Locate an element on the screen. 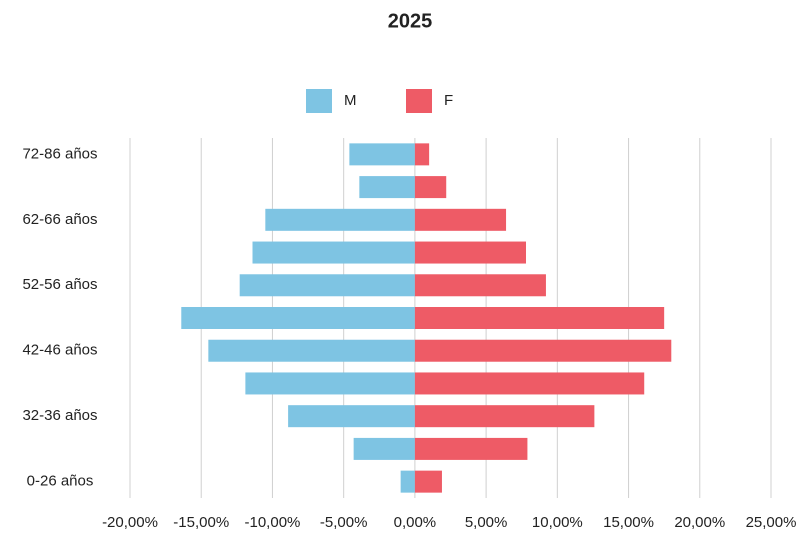 This screenshot has width=804, height=535. y-tick-label: 32-36 años is located at coordinates (59, 415).